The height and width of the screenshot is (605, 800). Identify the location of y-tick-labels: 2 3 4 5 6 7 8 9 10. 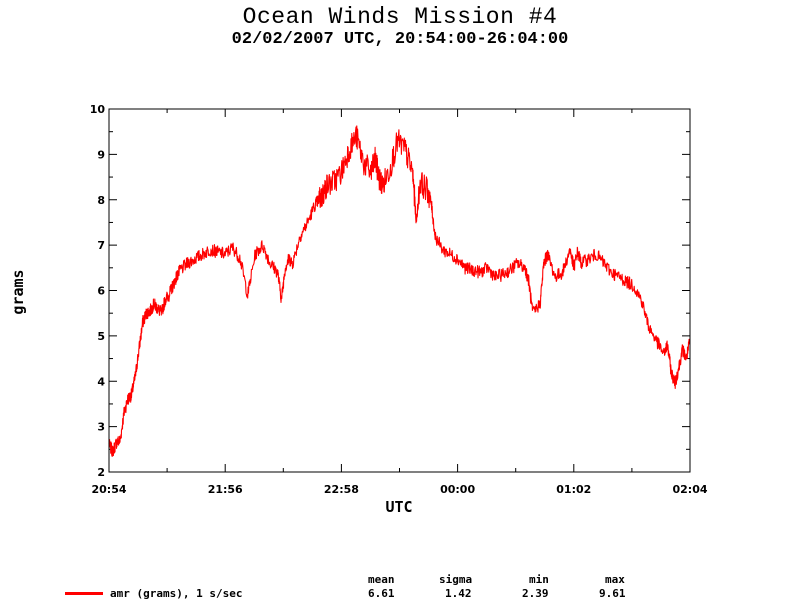
(98, 291).